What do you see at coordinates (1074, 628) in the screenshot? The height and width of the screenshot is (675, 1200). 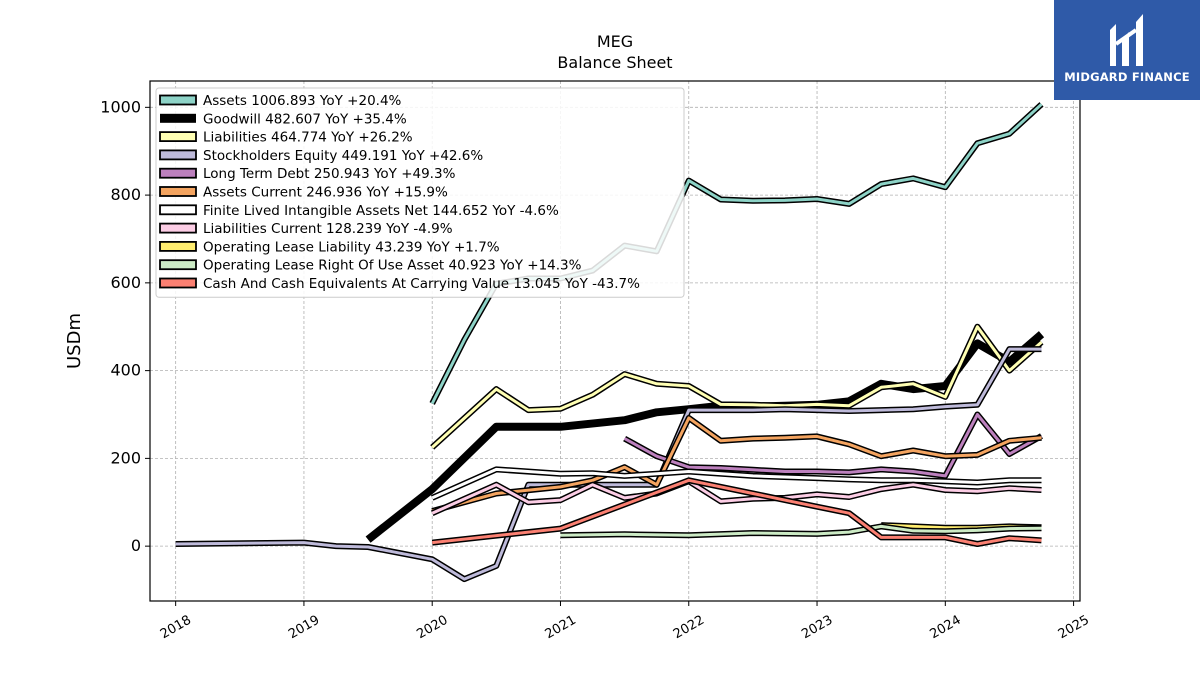 I see `x-tick-label: 2025` at bounding box center [1074, 628].